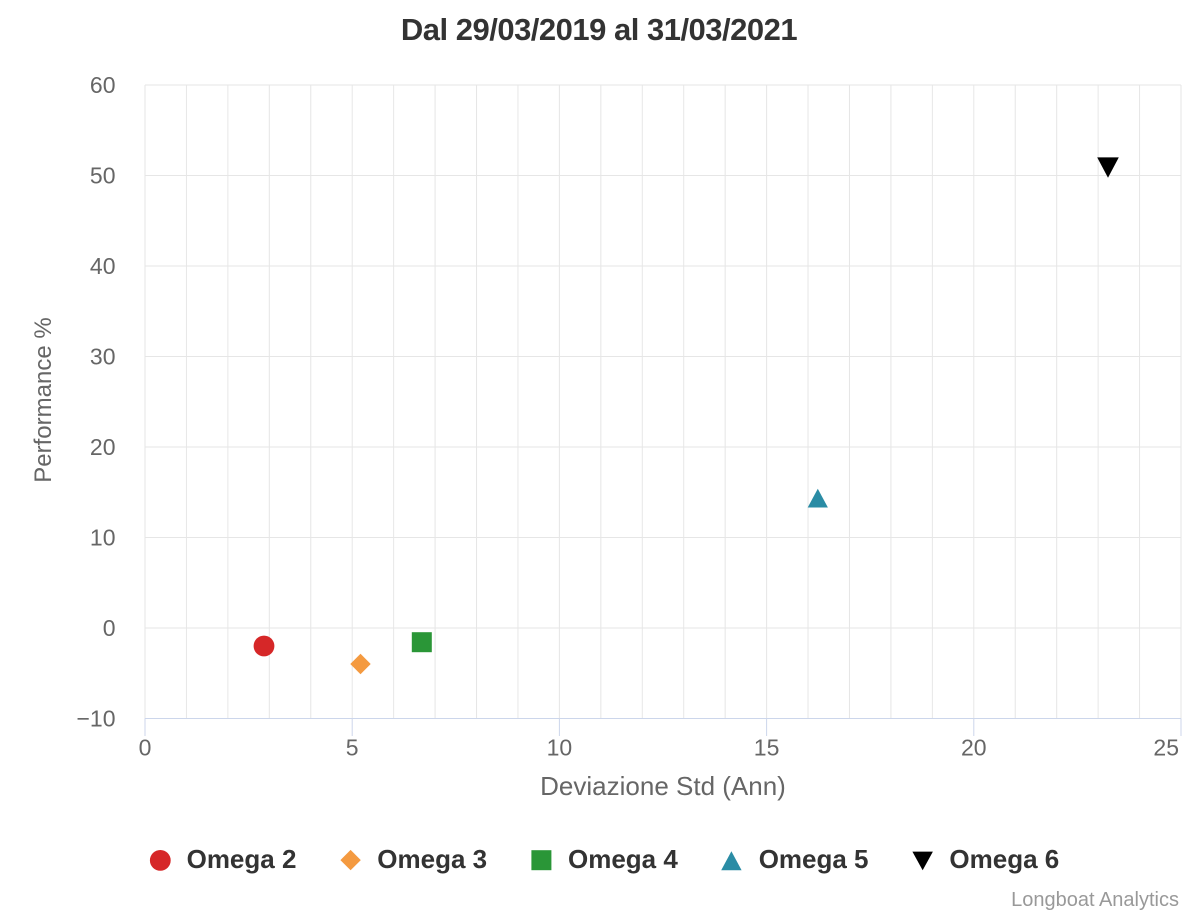 The image size is (1200, 920). Describe the element at coordinates (242, 859) in the screenshot. I see `svg-text: Omega 2` at that location.